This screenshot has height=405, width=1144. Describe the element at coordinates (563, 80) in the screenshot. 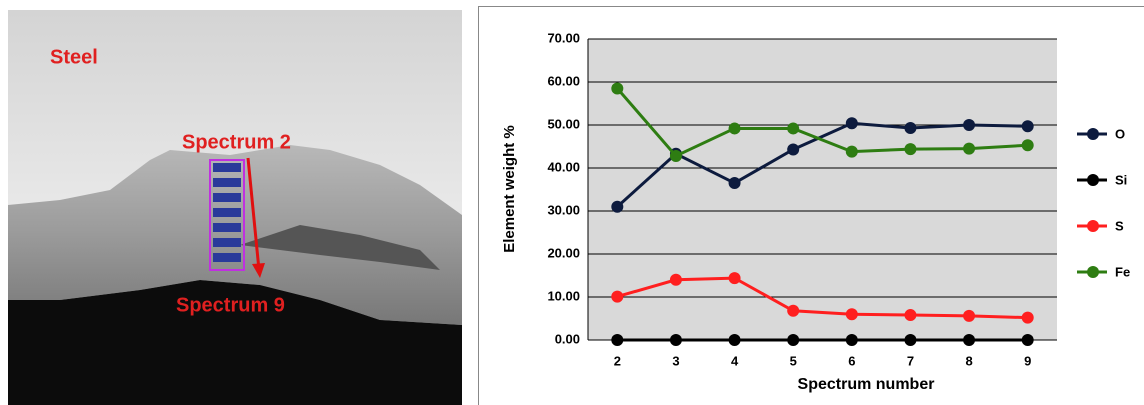

I see `y-tick-label: 60.00` at that location.